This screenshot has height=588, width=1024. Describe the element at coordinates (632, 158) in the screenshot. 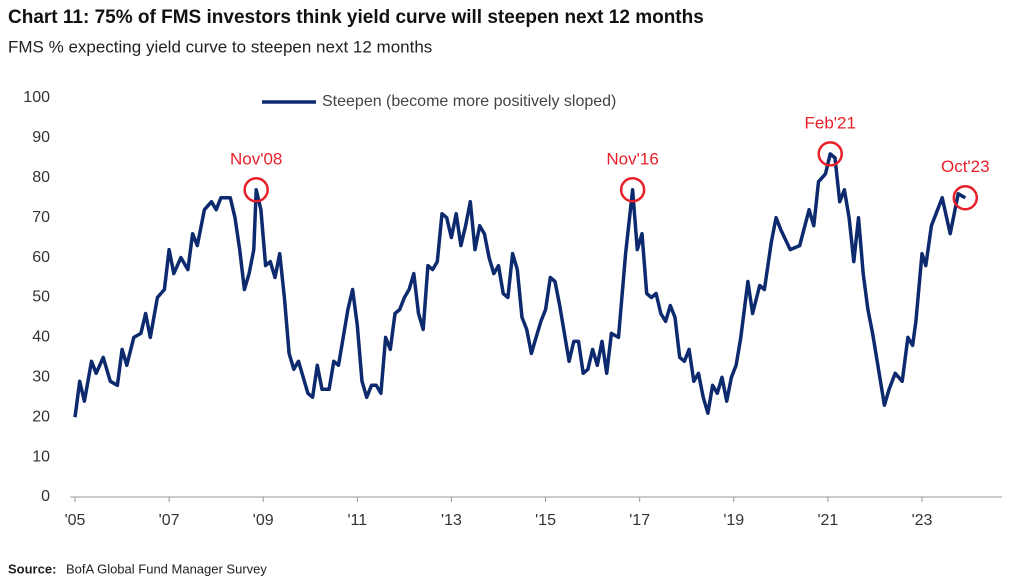

I see `annotation-label: Nov'16` at that location.